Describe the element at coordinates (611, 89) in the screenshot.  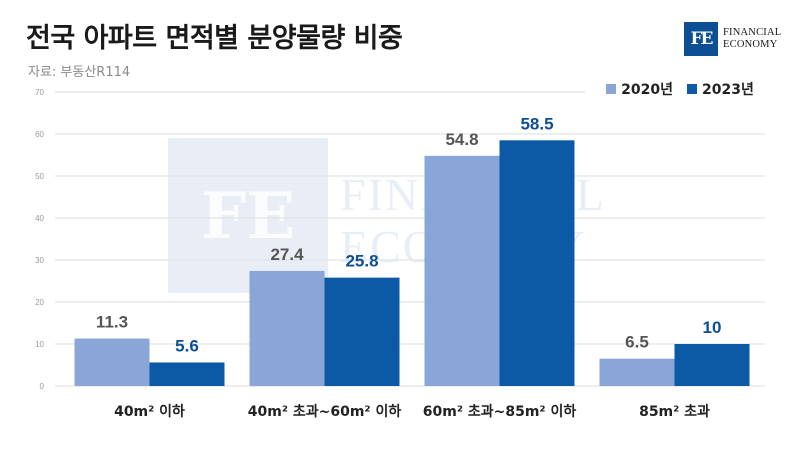
I see `legend-swatch-2020` at that location.